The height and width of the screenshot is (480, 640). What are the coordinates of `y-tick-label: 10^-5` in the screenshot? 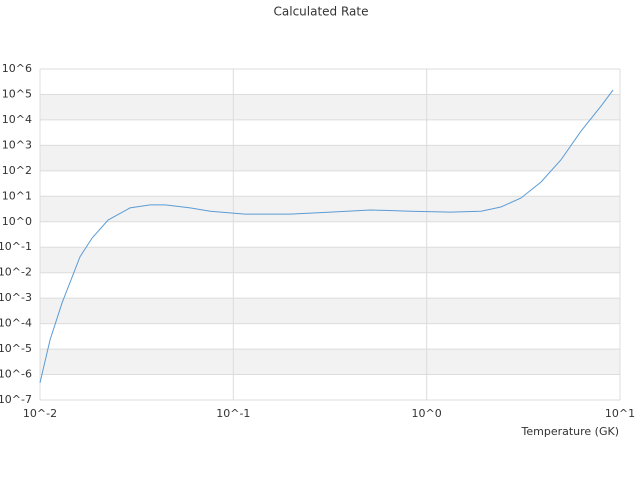 It's located at (16, 348).